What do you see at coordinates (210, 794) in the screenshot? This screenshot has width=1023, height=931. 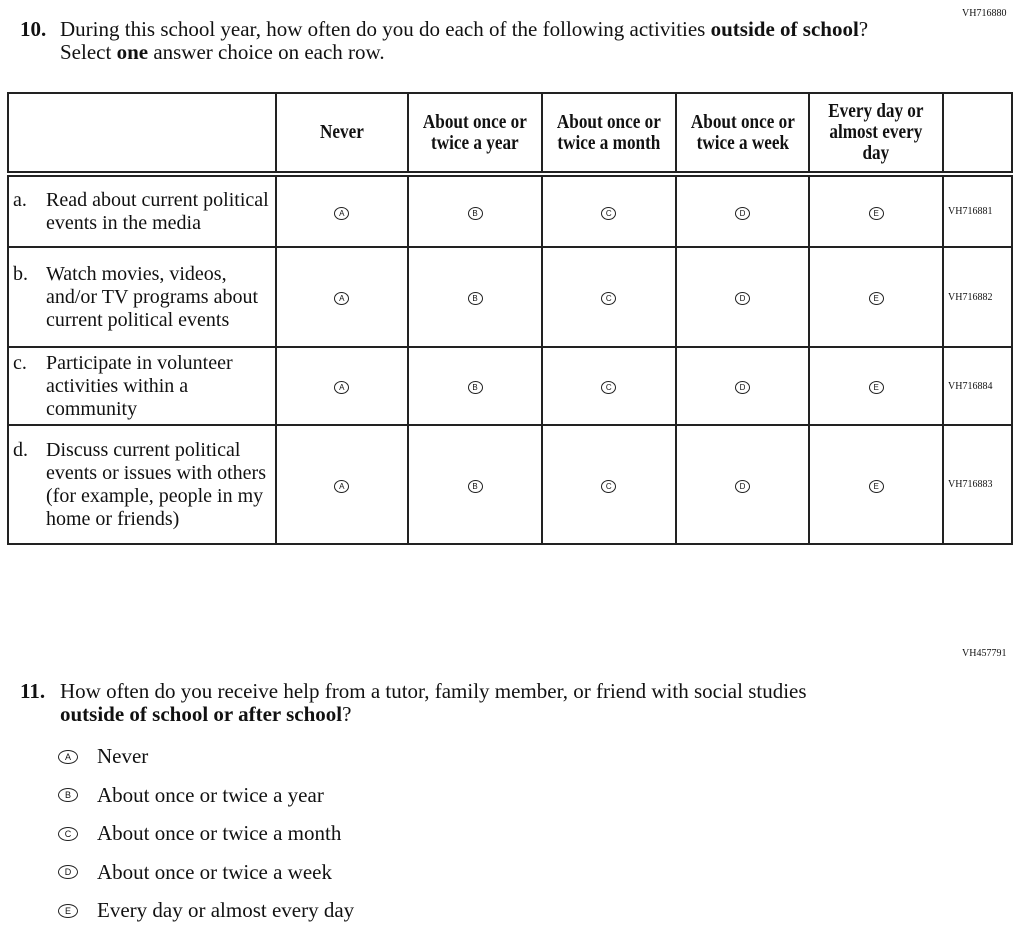 I see `option-label: About once or twice a year` at bounding box center [210, 794].